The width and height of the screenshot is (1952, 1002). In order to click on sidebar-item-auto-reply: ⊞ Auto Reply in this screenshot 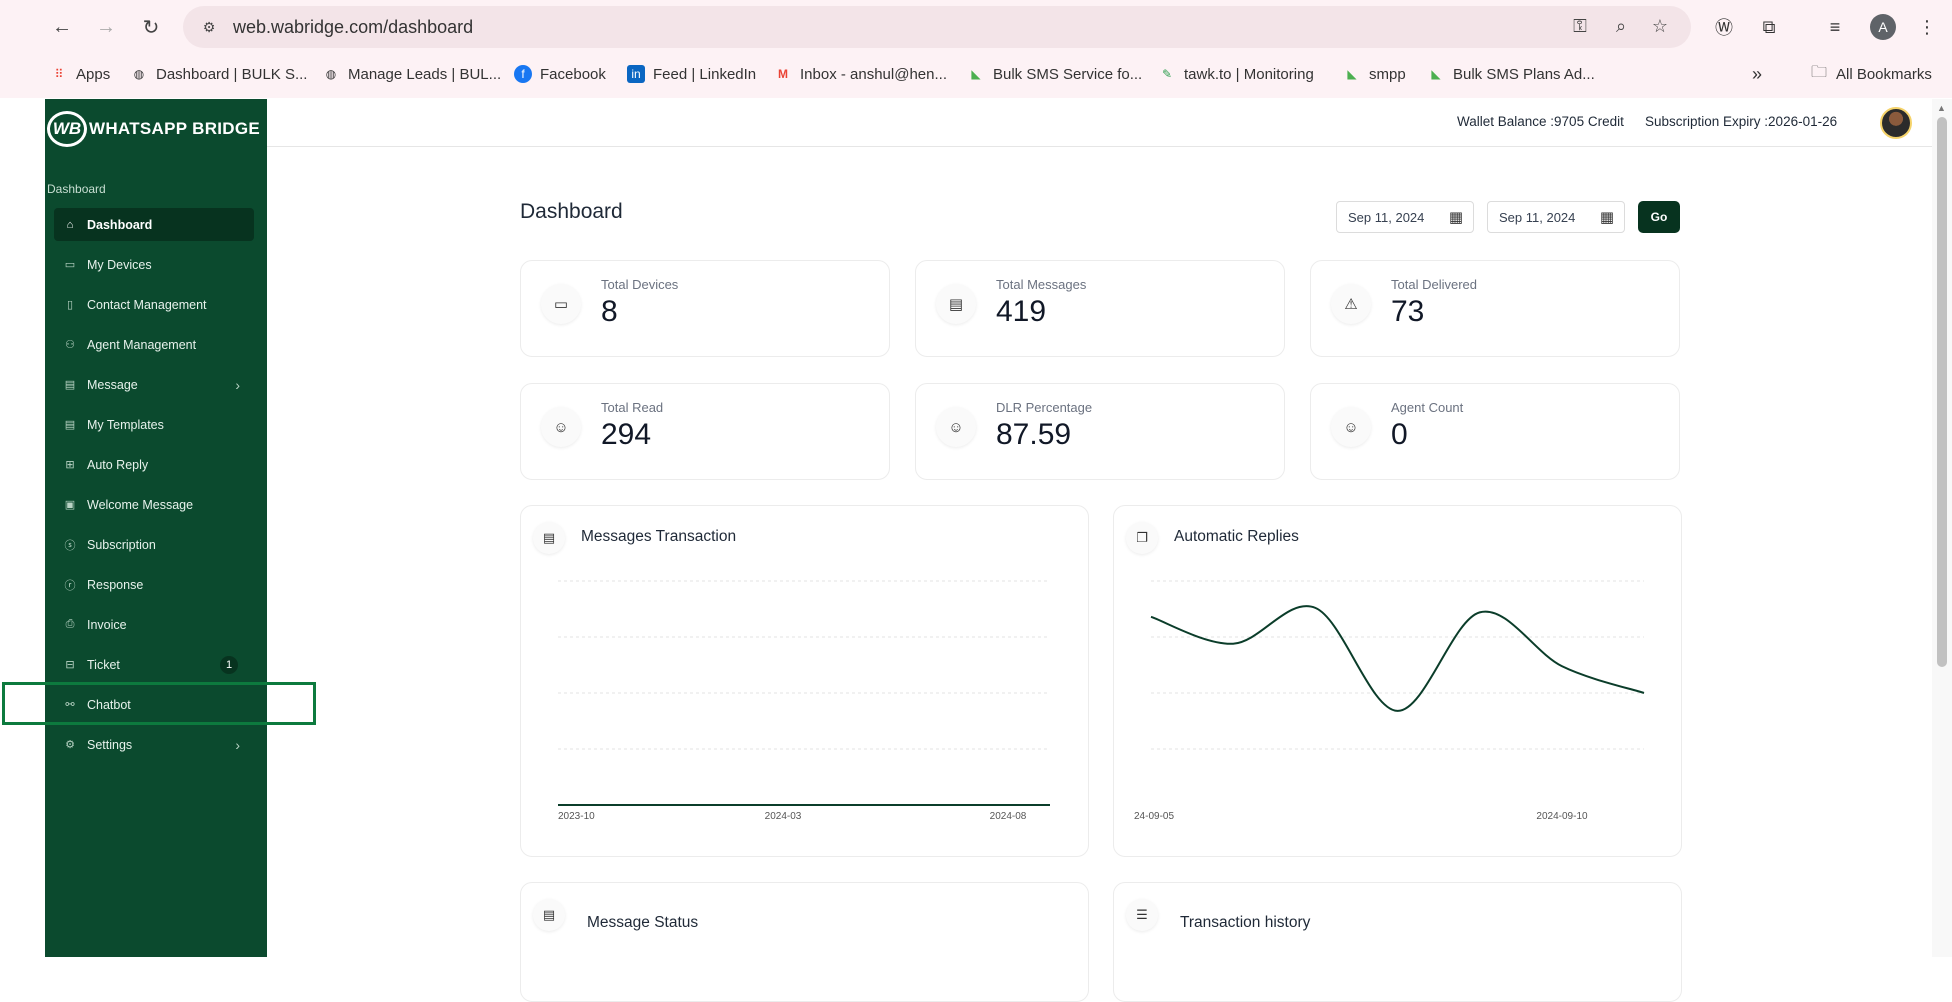, I will do `click(154, 464)`.